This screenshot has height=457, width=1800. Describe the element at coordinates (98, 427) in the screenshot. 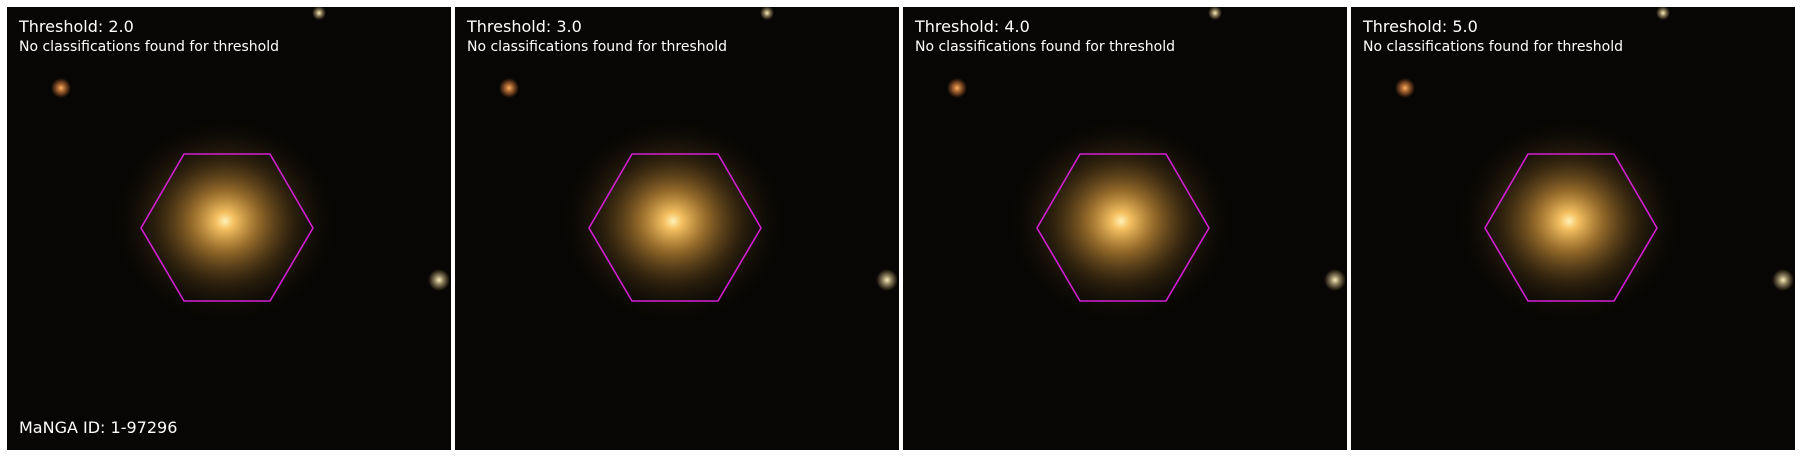

I see `manga-id-label: MaNGA ID: 1-97296` at that location.